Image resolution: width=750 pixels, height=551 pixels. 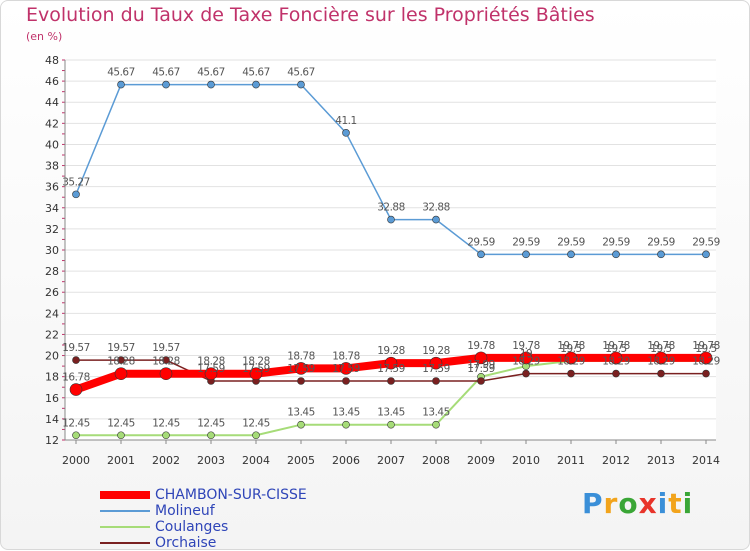 What do you see at coordinates (125, 495) in the screenshot?
I see `legend-swatch-chambon` at bounding box center [125, 495].